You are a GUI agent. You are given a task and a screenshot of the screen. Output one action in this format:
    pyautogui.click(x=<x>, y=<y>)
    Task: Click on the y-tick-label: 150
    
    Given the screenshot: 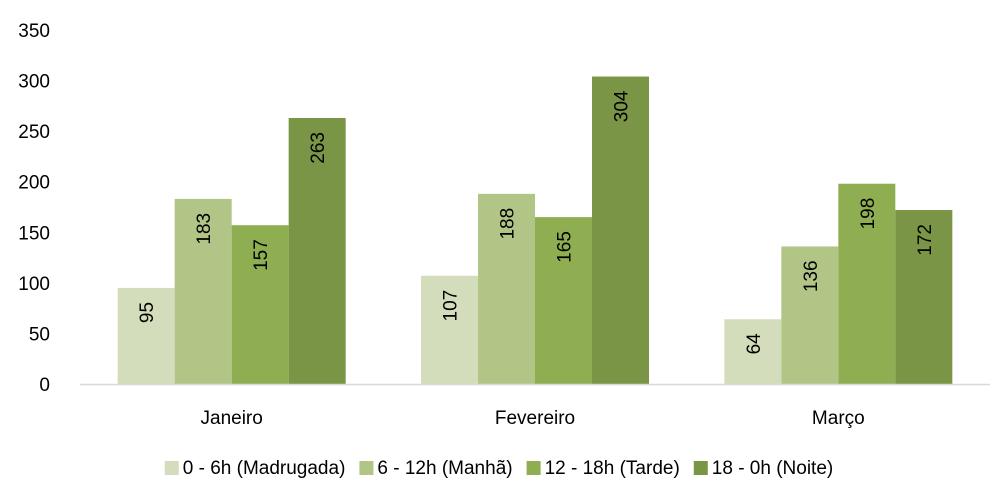 What is the action you would take?
    pyautogui.click(x=34, y=233)
    